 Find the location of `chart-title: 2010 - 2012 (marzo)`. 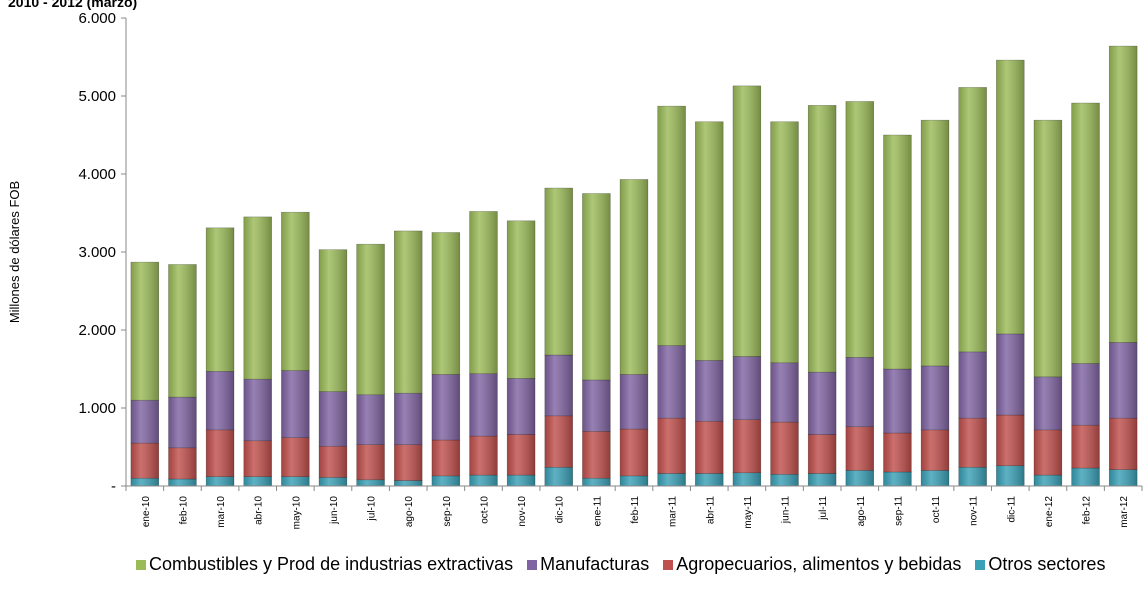

chart-title: 2010 - 2012 (marzo) is located at coordinates (73, 5).